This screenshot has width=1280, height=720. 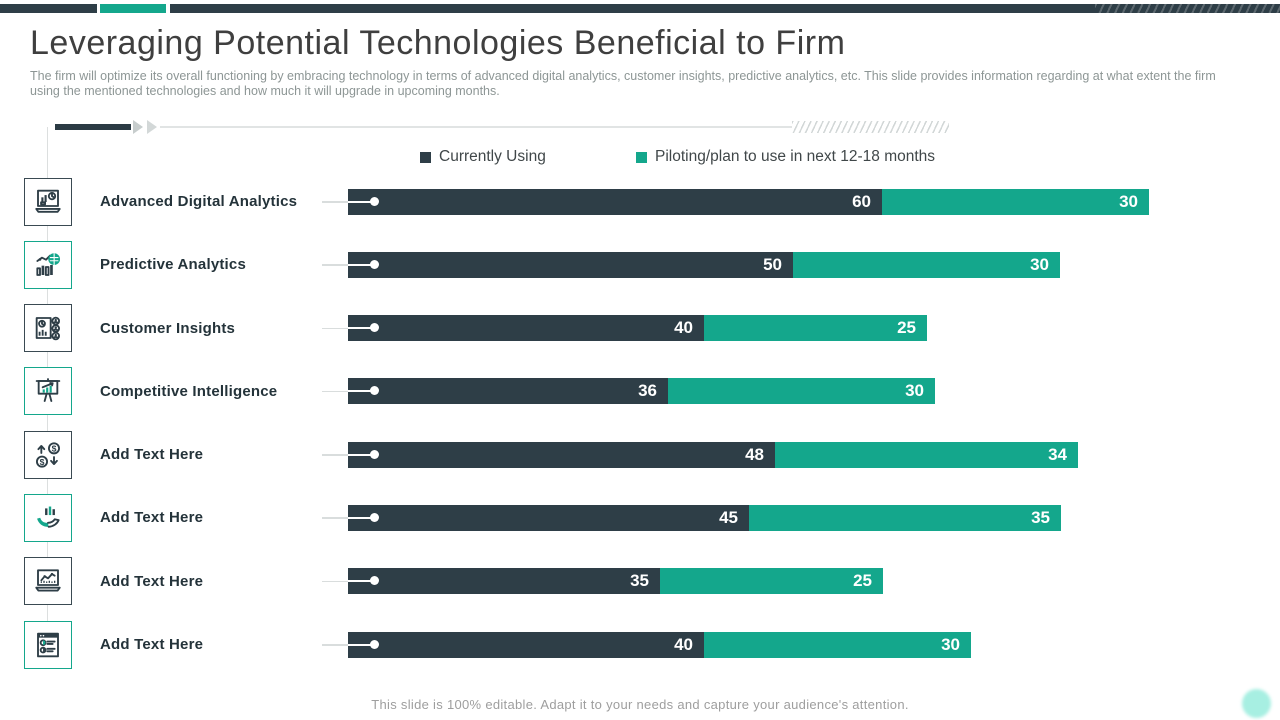 I want to click on bar-segment-currently-using: 60, so click(x=615, y=201).